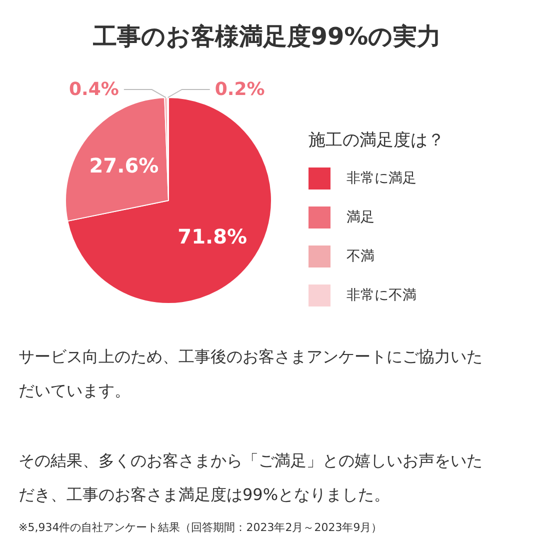 The width and height of the screenshot is (533, 556). What do you see at coordinates (381, 296) in the screenshot?
I see `legend-label: 非常に不満` at bounding box center [381, 296].